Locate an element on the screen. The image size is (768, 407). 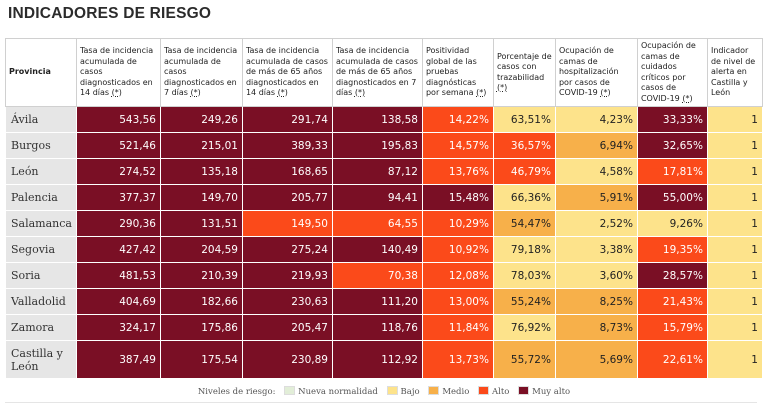
indicator-cell: 32,65% is located at coordinates (672, 145).